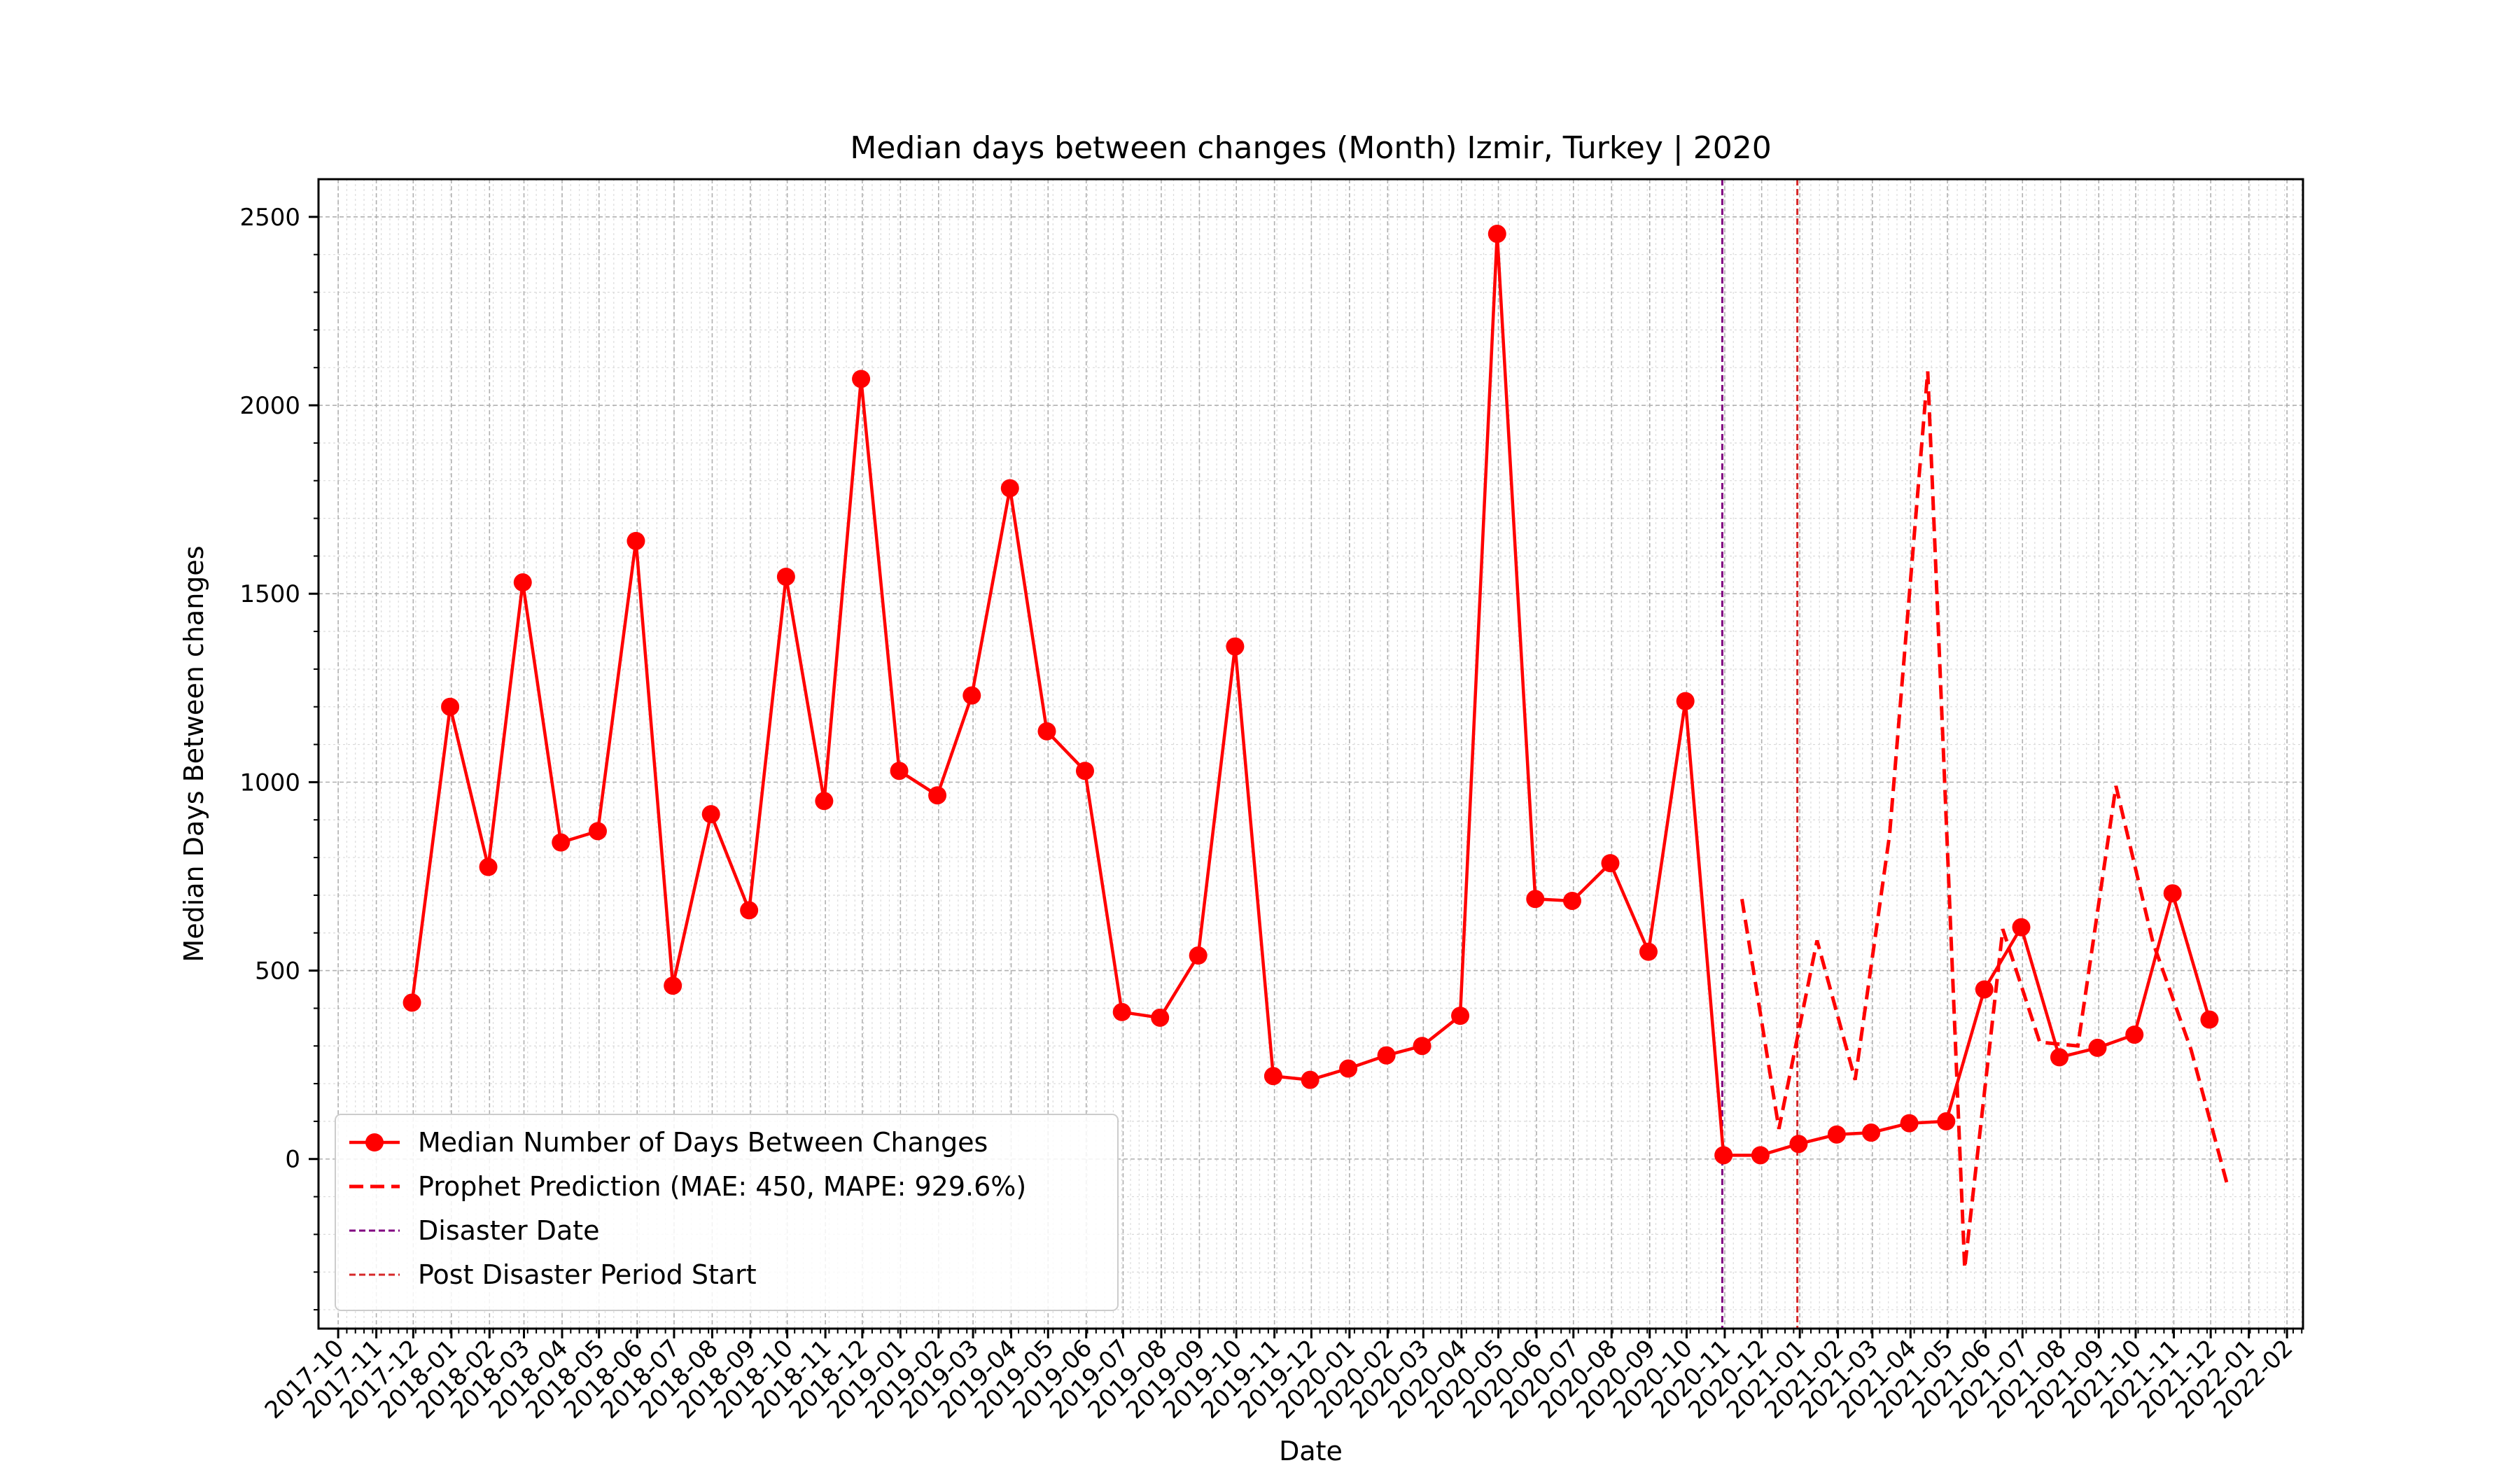 The image size is (2520, 1470). What do you see at coordinates (193, 753) in the screenshot?
I see `y-axis-label: Median Days Between changes` at bounding box center [193, 753].